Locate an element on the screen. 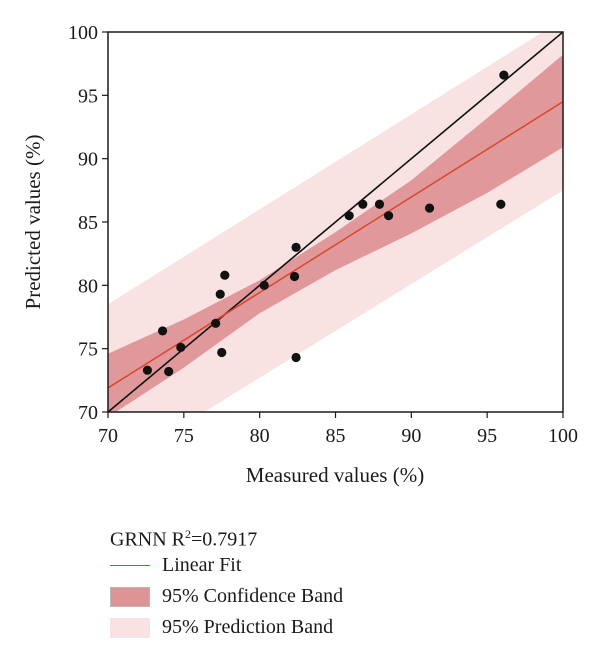 The height and width of the screenshot is (659, 600). legend-title: GRNN R2=0.7917 is located at coordinates (226, 535).